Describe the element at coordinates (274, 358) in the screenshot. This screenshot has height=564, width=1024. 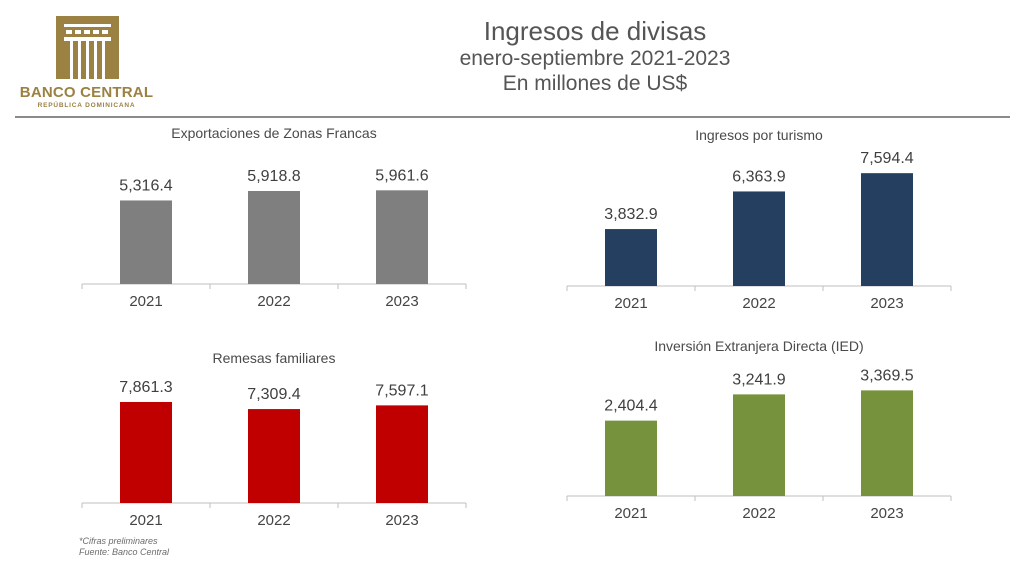
I see `chart-title: Remesas familiares` at that location.